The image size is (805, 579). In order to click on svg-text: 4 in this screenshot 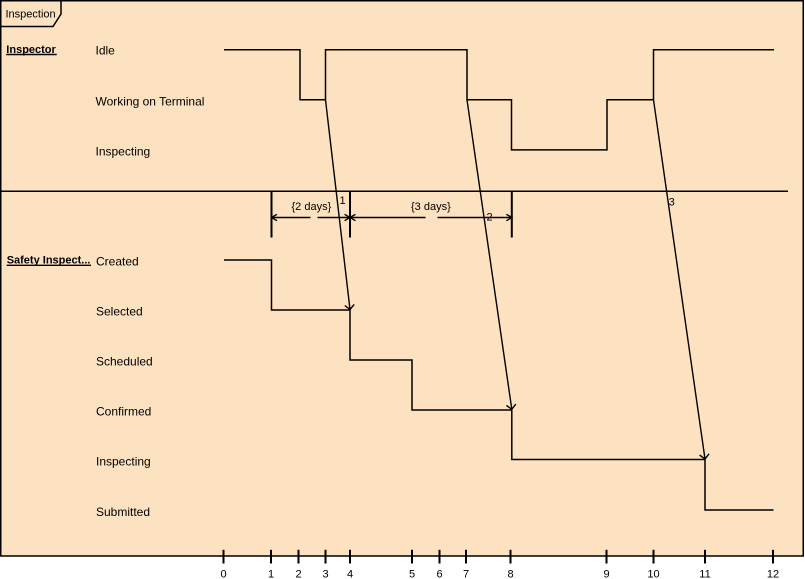, I will do `click(350, 574)`.